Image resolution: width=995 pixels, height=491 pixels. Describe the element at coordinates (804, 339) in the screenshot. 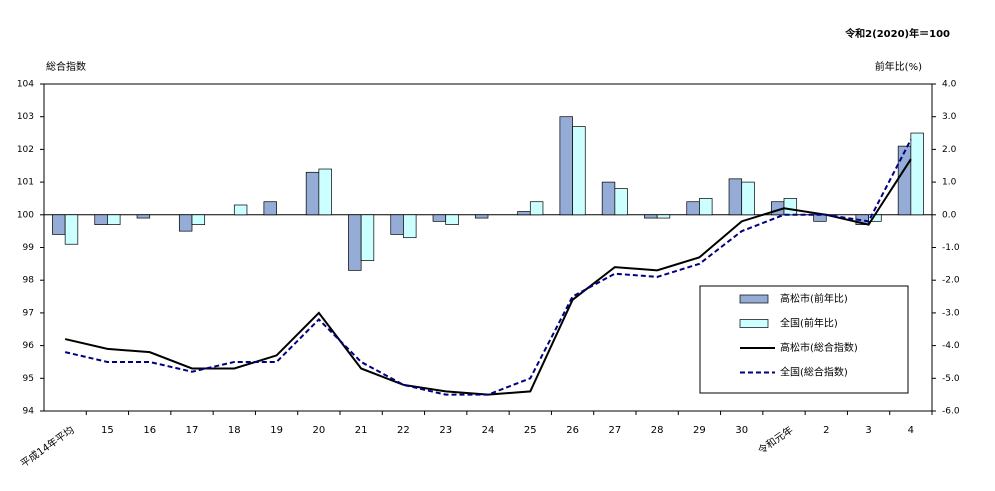

I see `legend-box` at that location.